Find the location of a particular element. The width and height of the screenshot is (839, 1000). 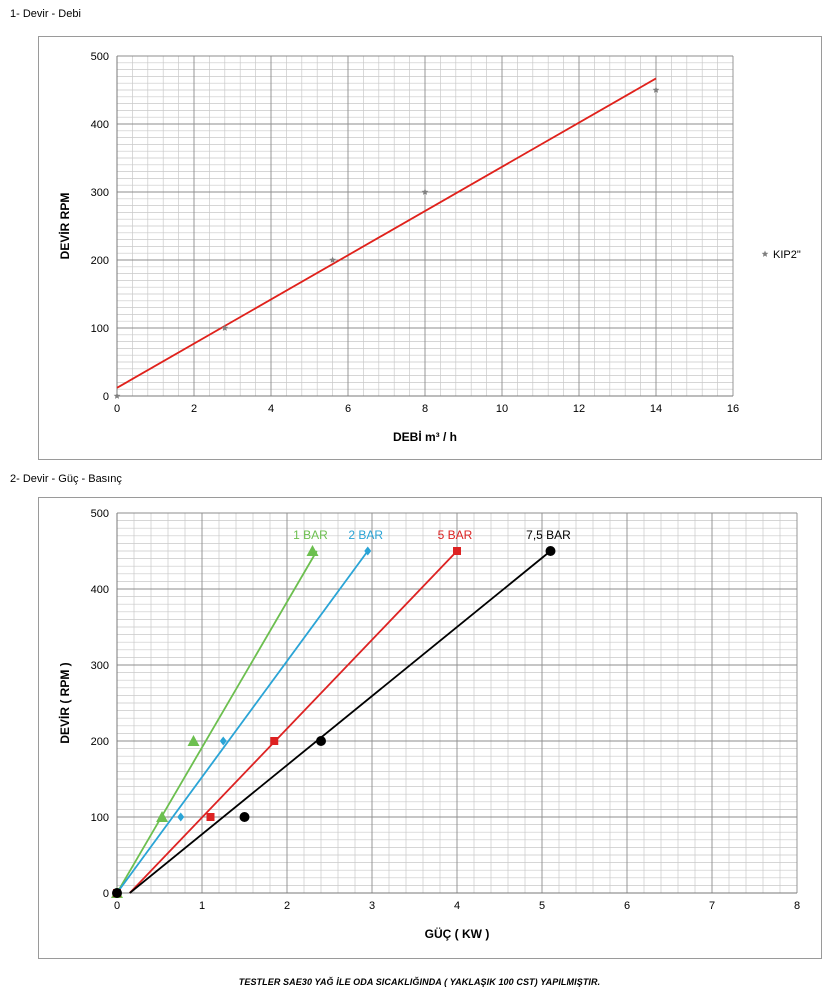

x-tick-label: 14 is located at coordinates (656, 409).